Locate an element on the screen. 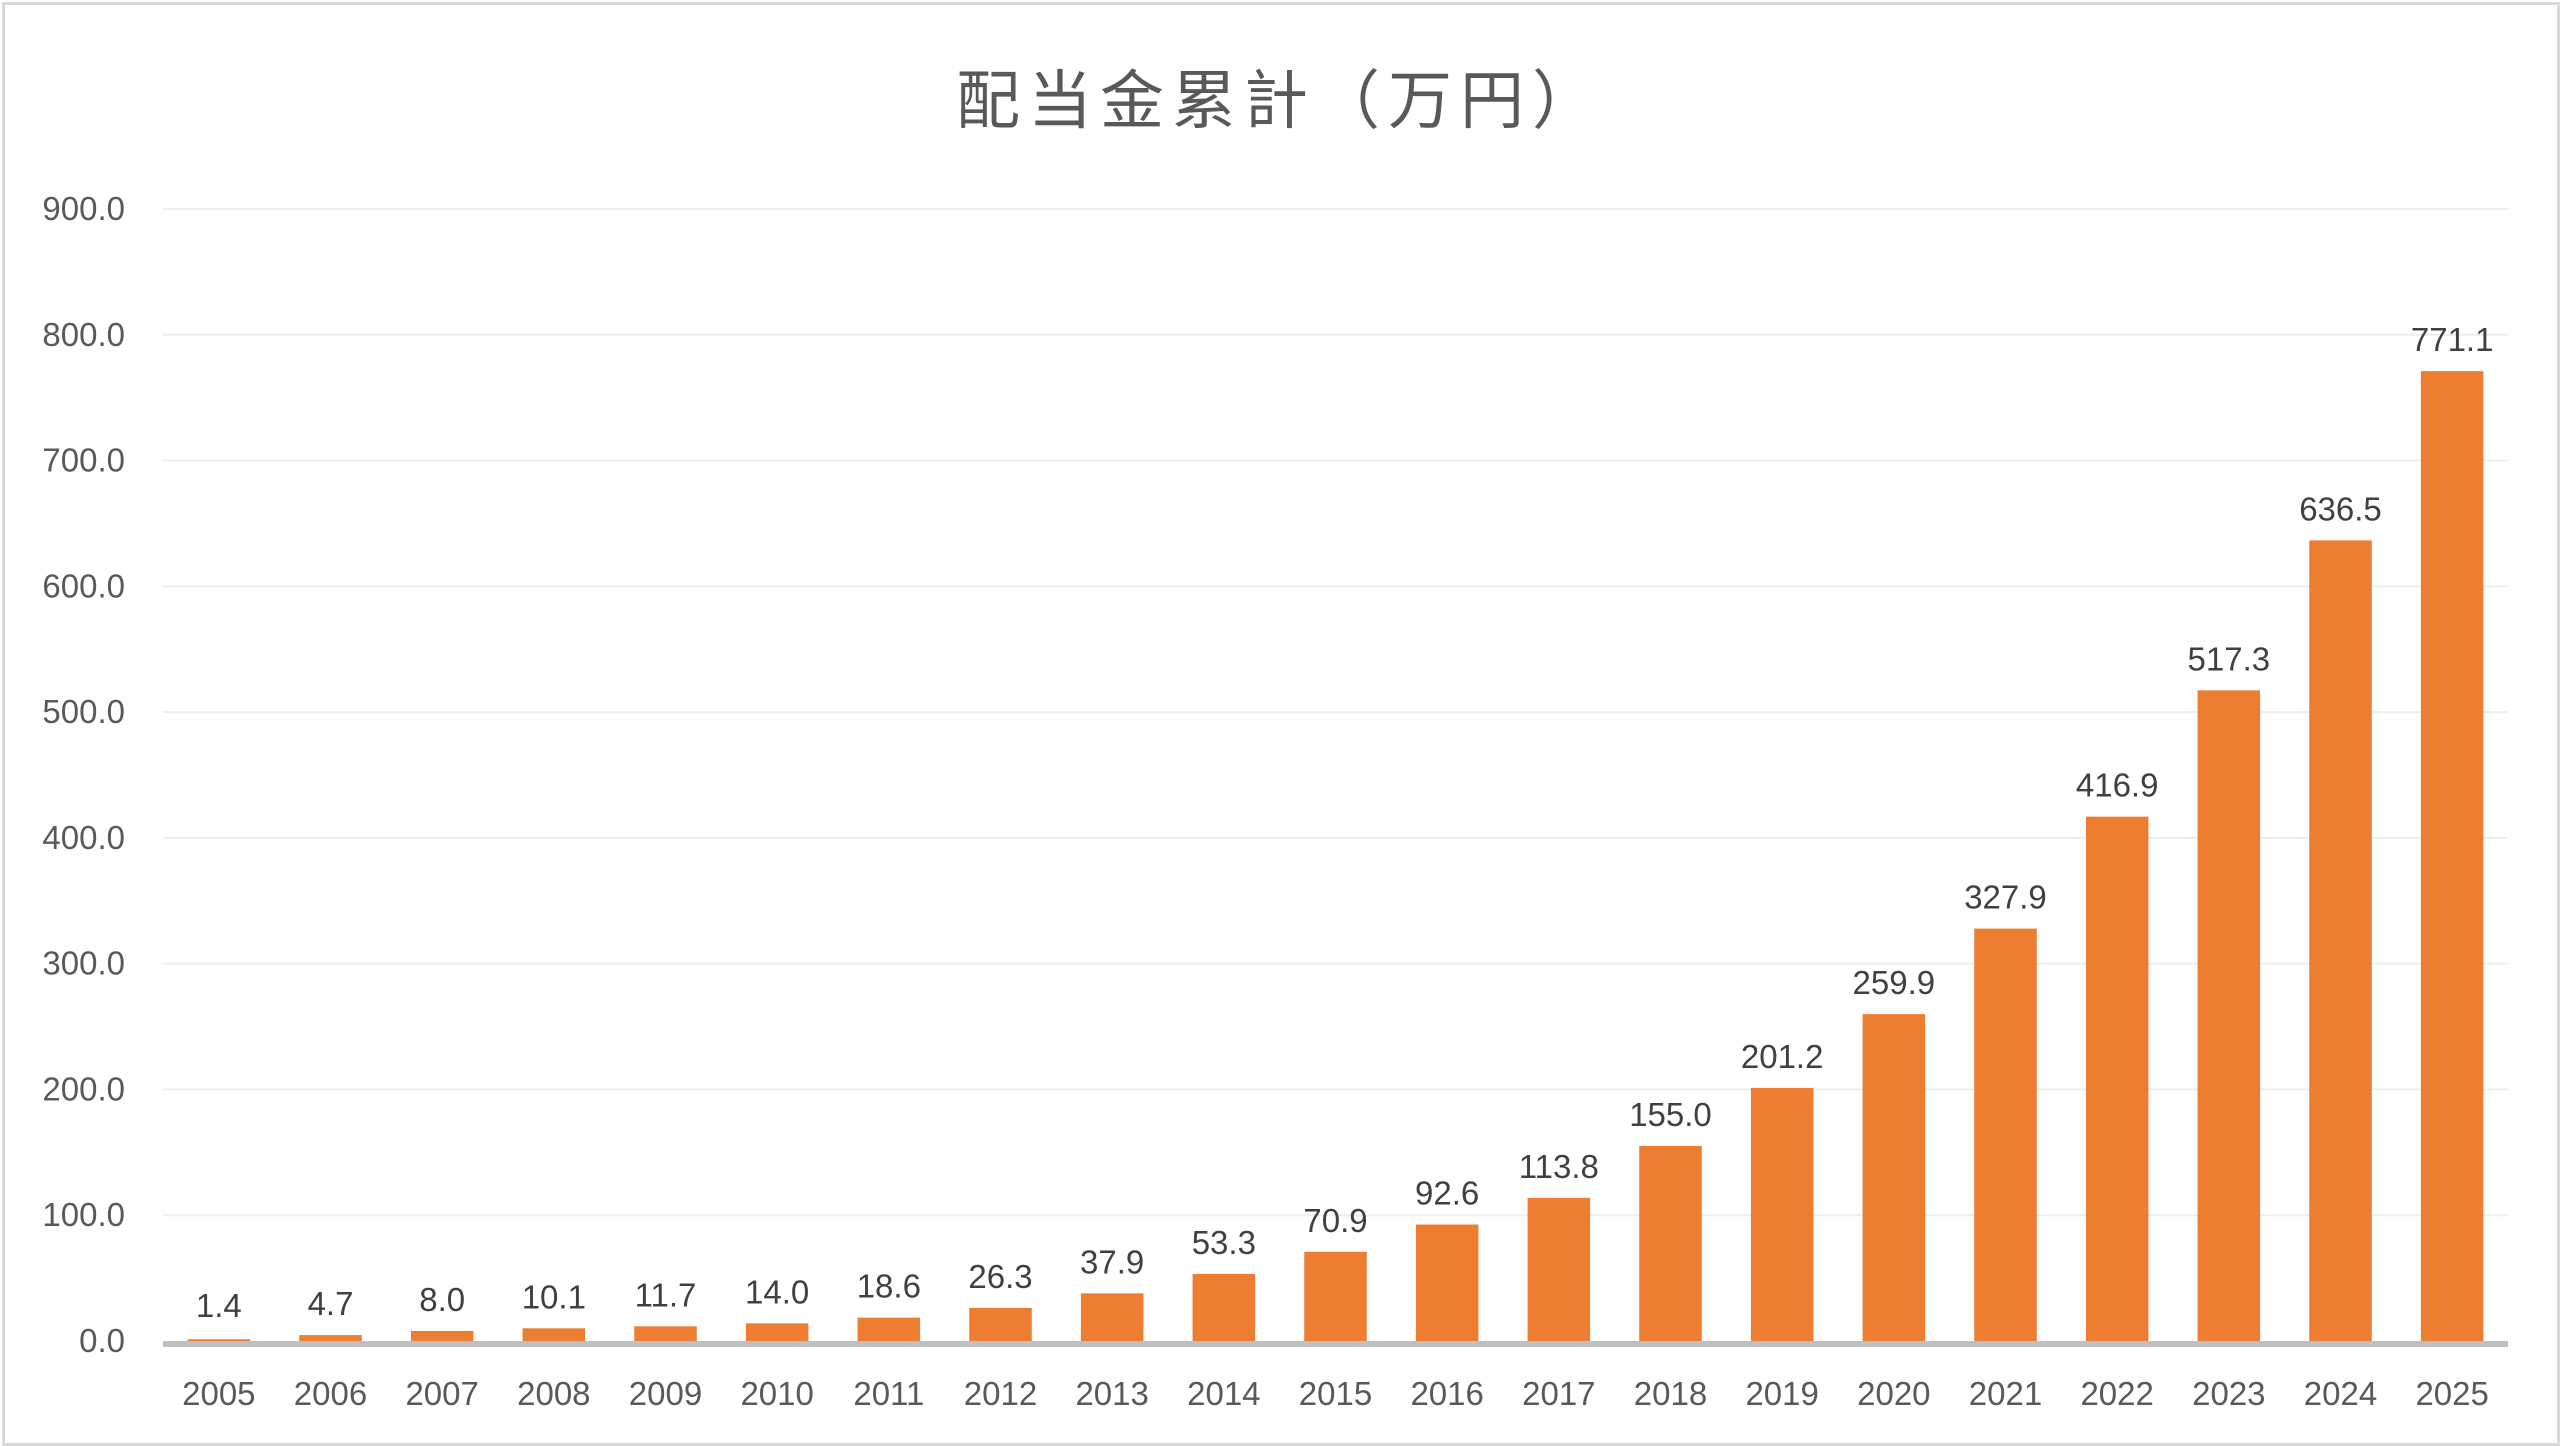 The width and height of the screenshot is (2560, 1446). y-tick-label: 100.0 is located at coordinates (83, 1214).